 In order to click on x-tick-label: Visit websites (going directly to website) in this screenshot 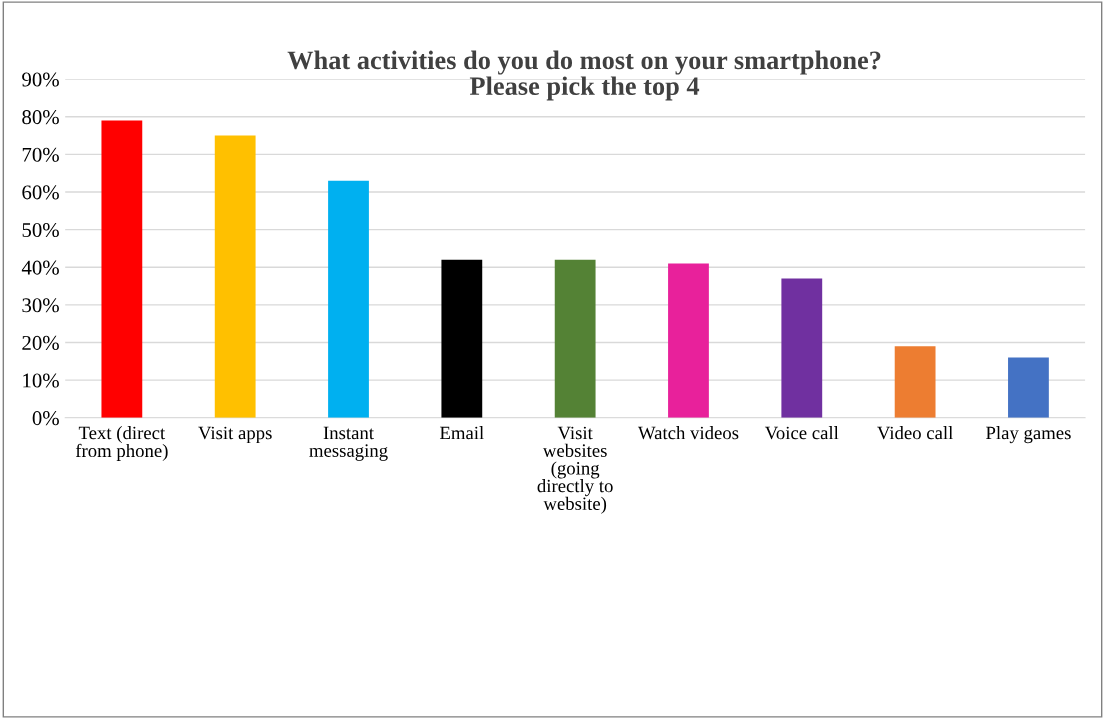, I will do `click(575, 470)`.